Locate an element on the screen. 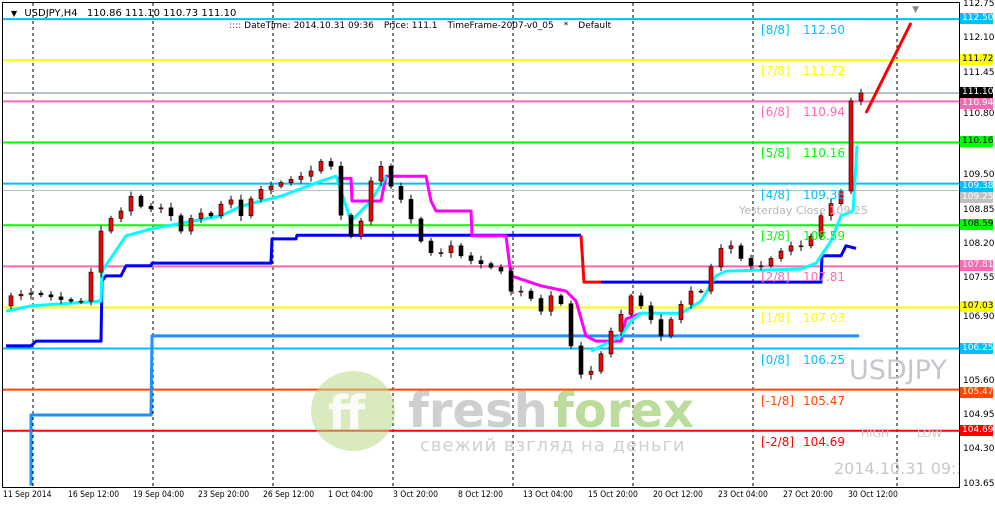 This screenshot has height=506, width=995. murrey-level-name: [-1/8] is located at coordinates (778, 400).